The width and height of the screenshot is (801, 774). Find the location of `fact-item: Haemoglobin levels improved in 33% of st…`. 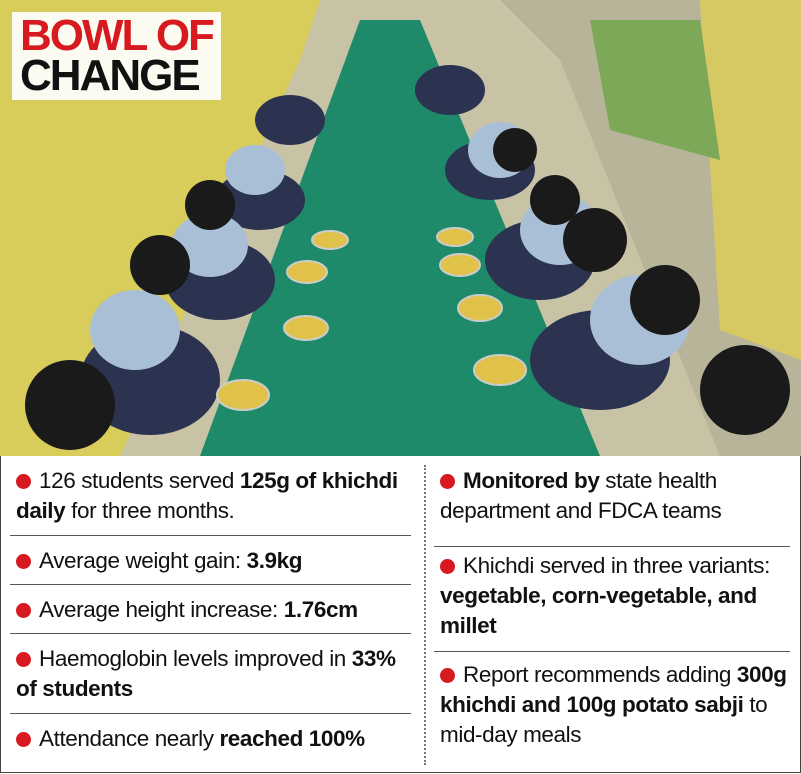

fact-item: Haemoglobin levels improved in 33% of st… is located at coordinates (213, 674).